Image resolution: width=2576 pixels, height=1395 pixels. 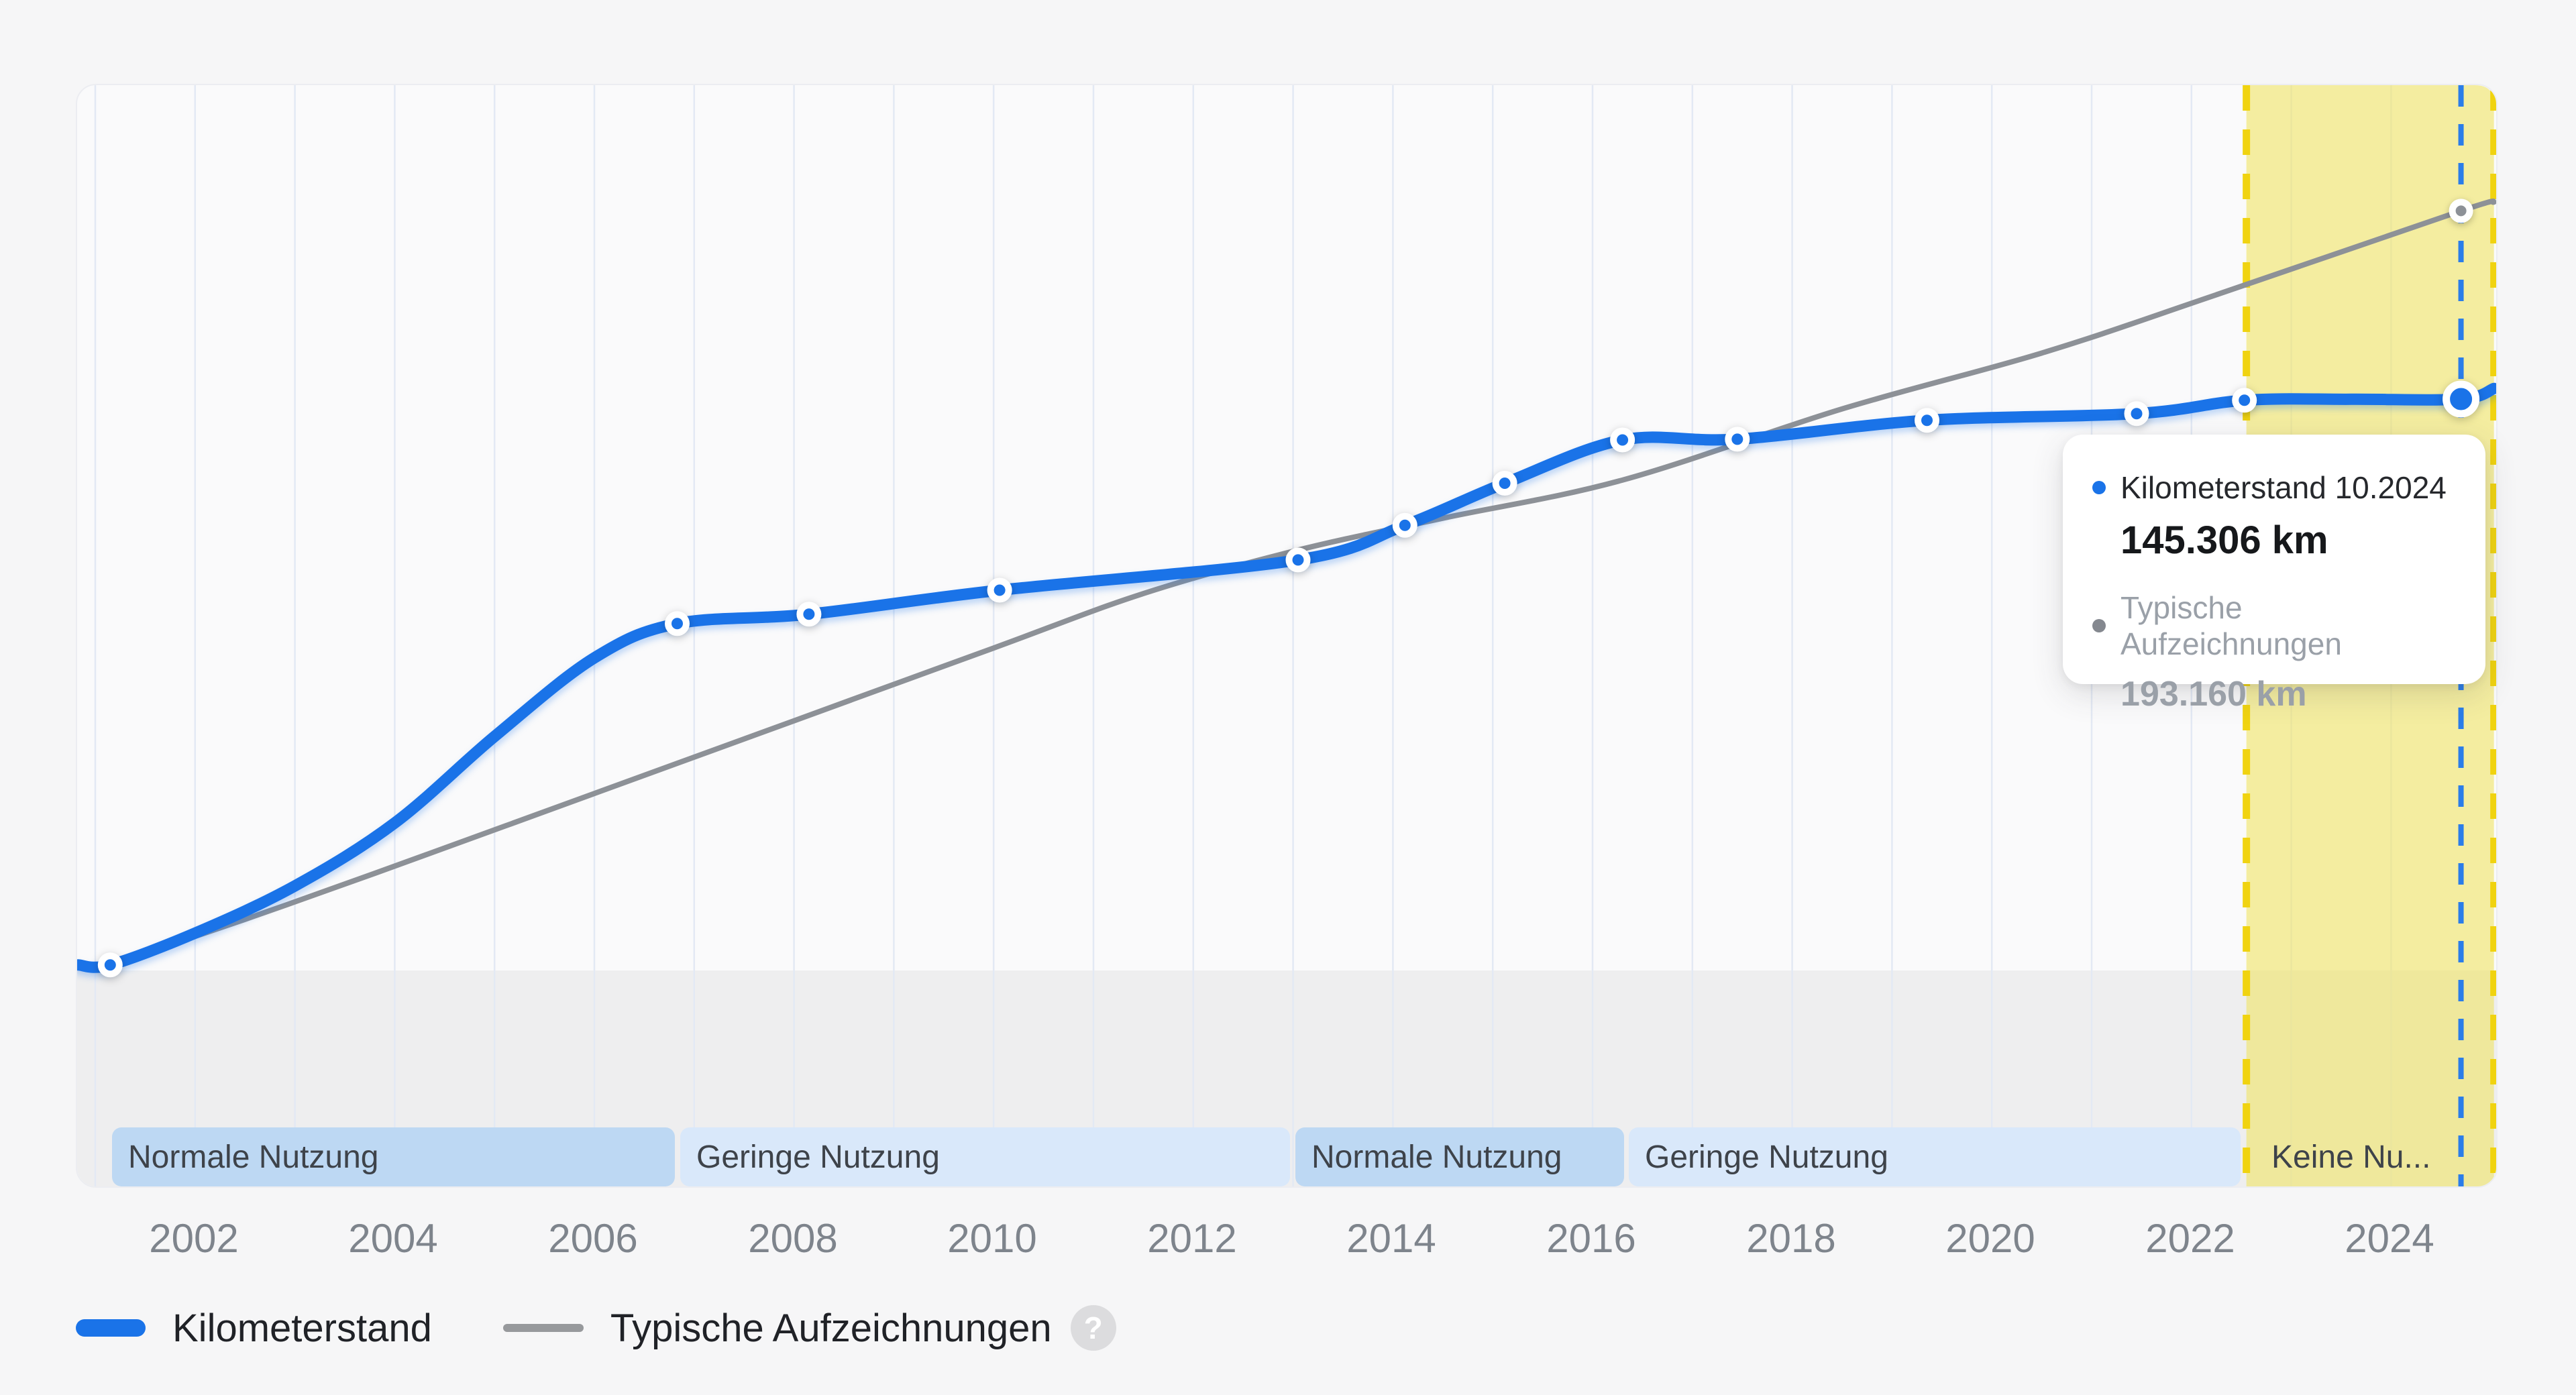 I want to click on kilometerstand-current-marker, so click(x=2461, y=399).